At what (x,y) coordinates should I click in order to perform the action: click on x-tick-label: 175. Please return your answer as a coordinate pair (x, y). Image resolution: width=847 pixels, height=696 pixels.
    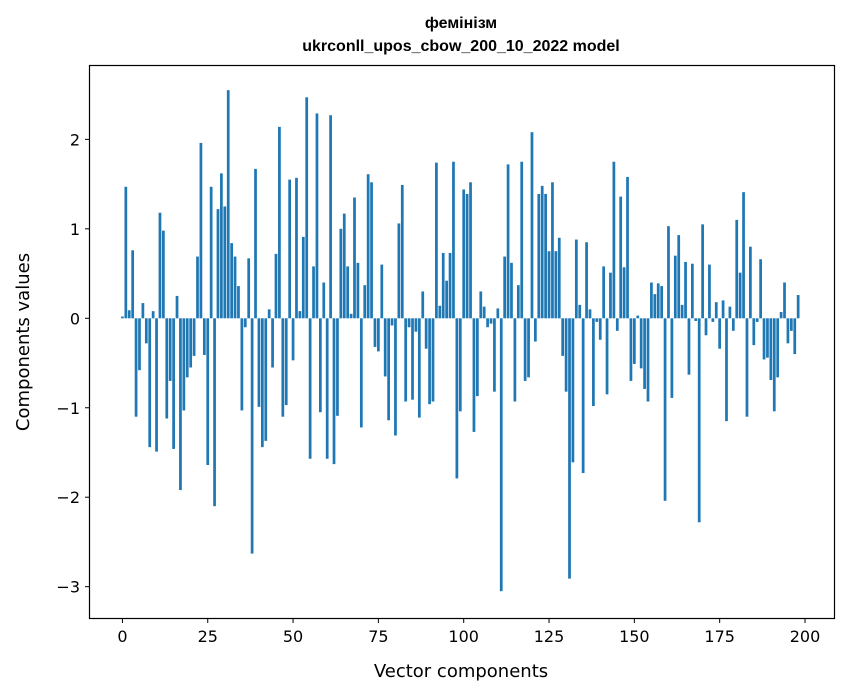
    Looking at the image, I should click on (719, 636).